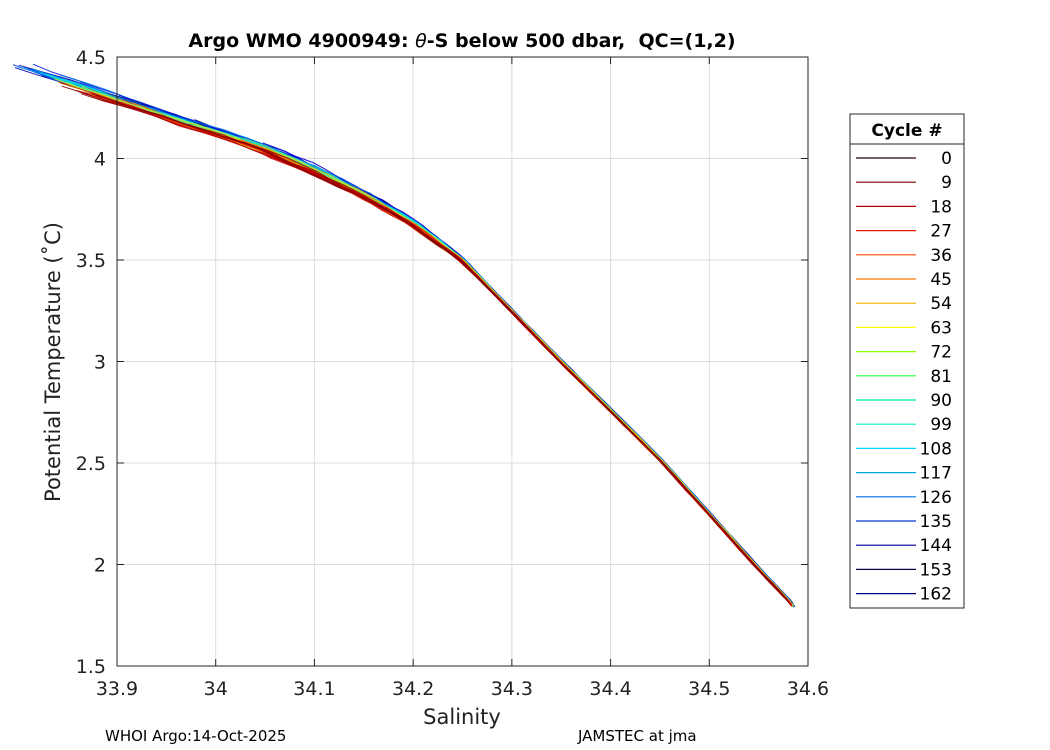 This screenshot has height=750, width=1050. I want to click on legend-label: 0, so click(946, 159).